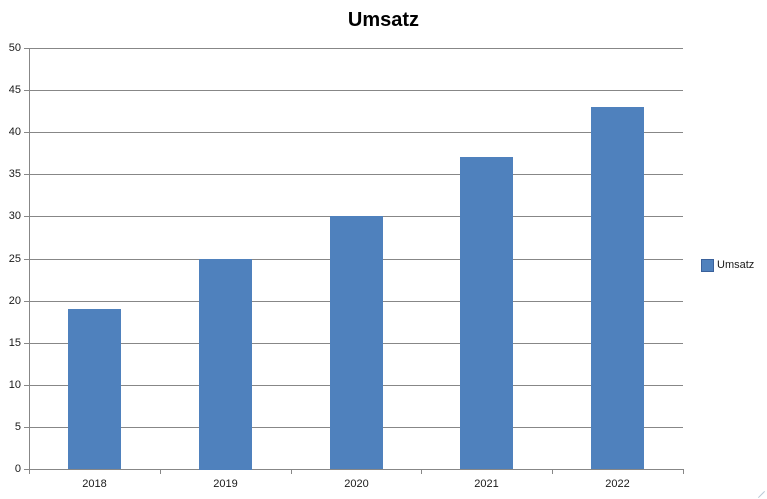 This screenshot has height=499, width=767. I want to click on legend-label: Umsatz, so click(736, 265).